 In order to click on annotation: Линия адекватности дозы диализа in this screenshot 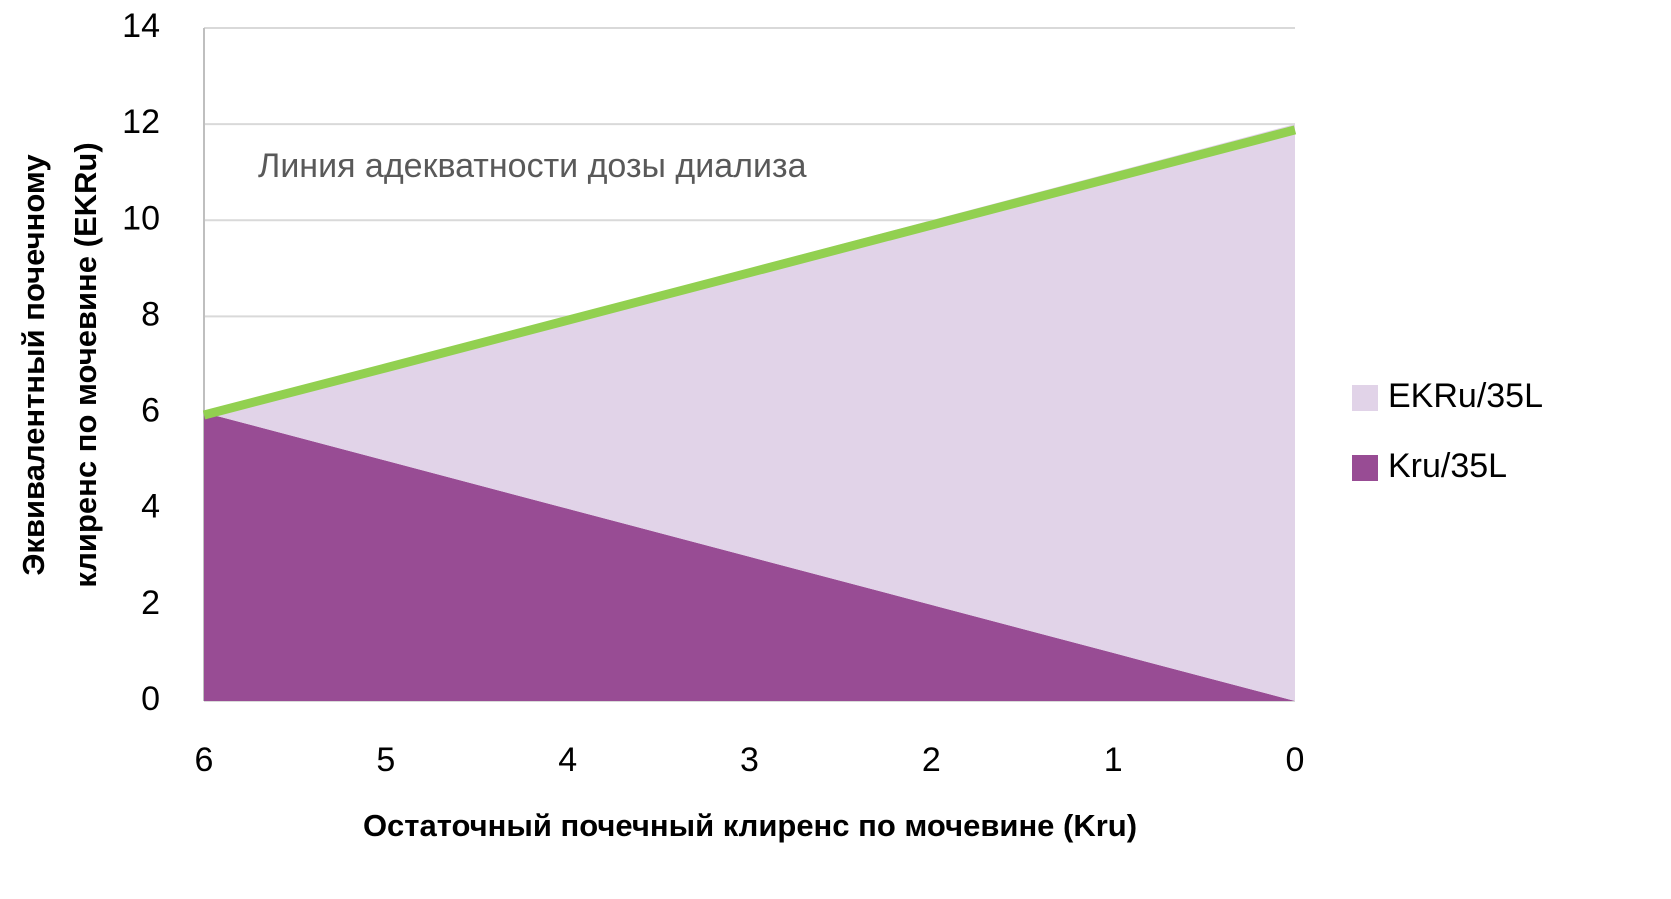, I will do `click(532, 166)`.